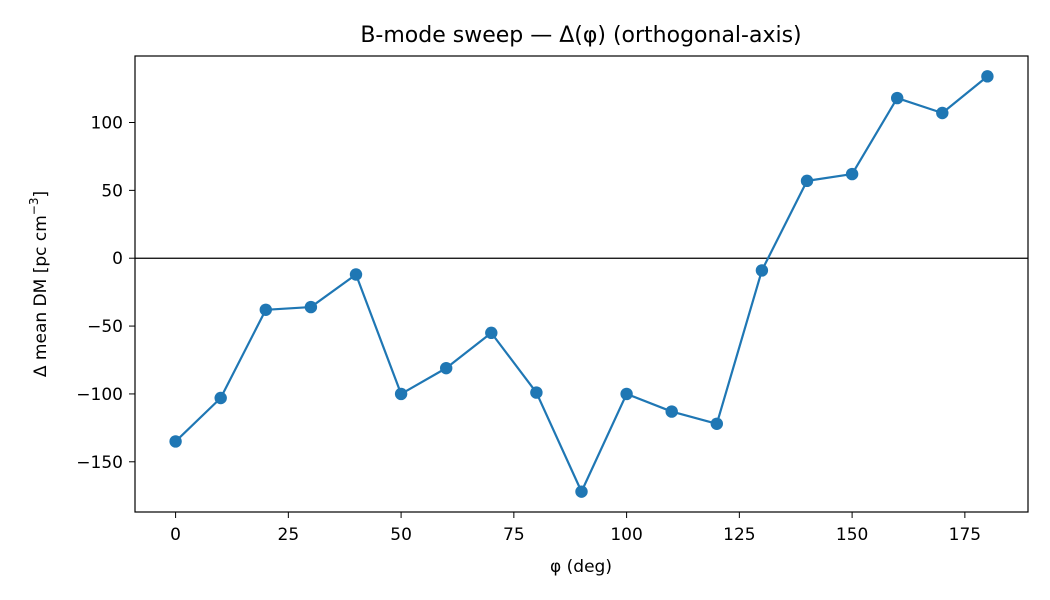 The width and height of the screenshot is (1050, 600). I want to click on y-axis-label-exponent: −3, so click(34, 207).